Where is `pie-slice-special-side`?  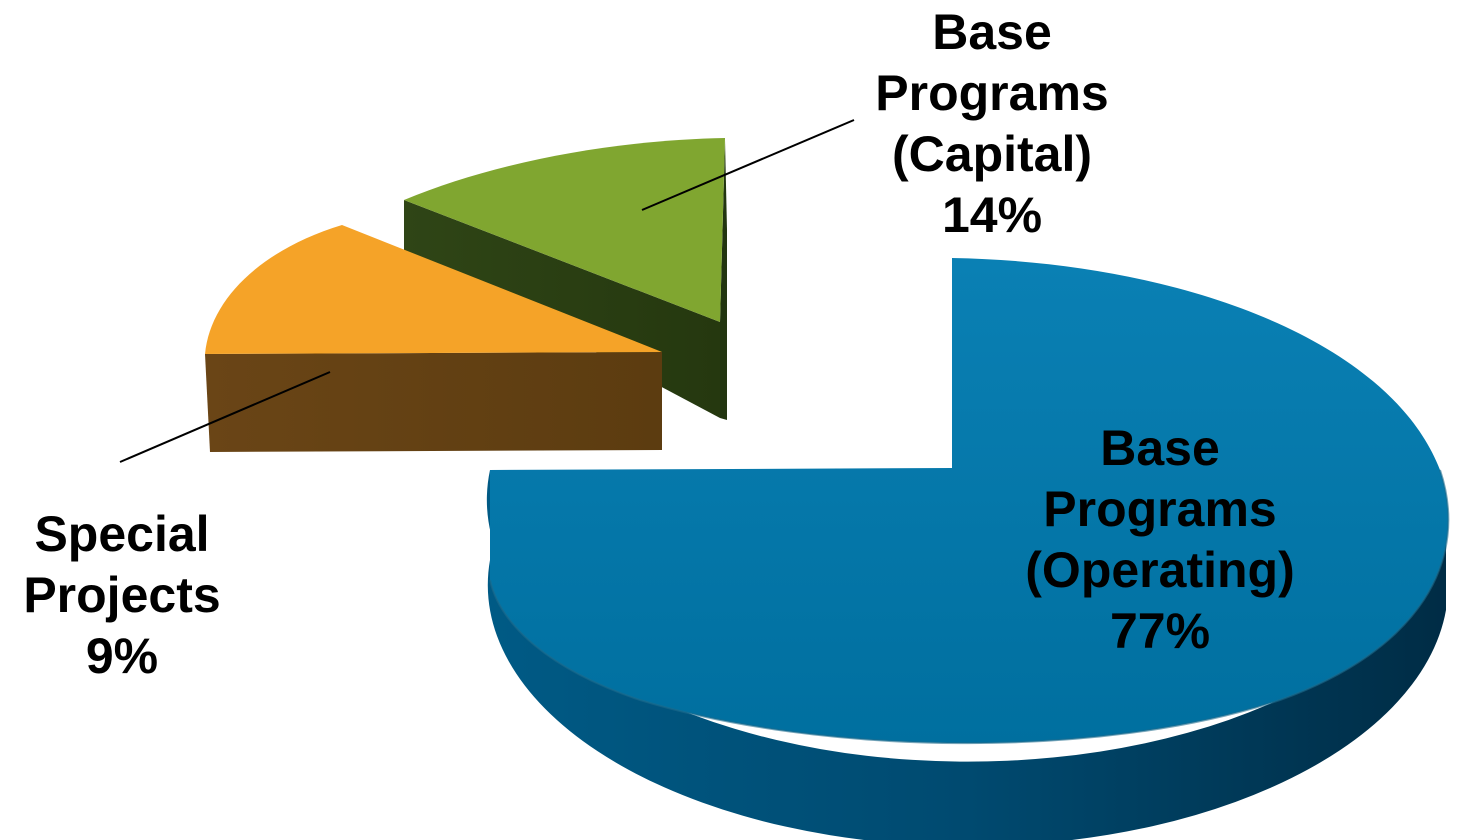 pie-slice-special-side is located at coordinates (433, 402).